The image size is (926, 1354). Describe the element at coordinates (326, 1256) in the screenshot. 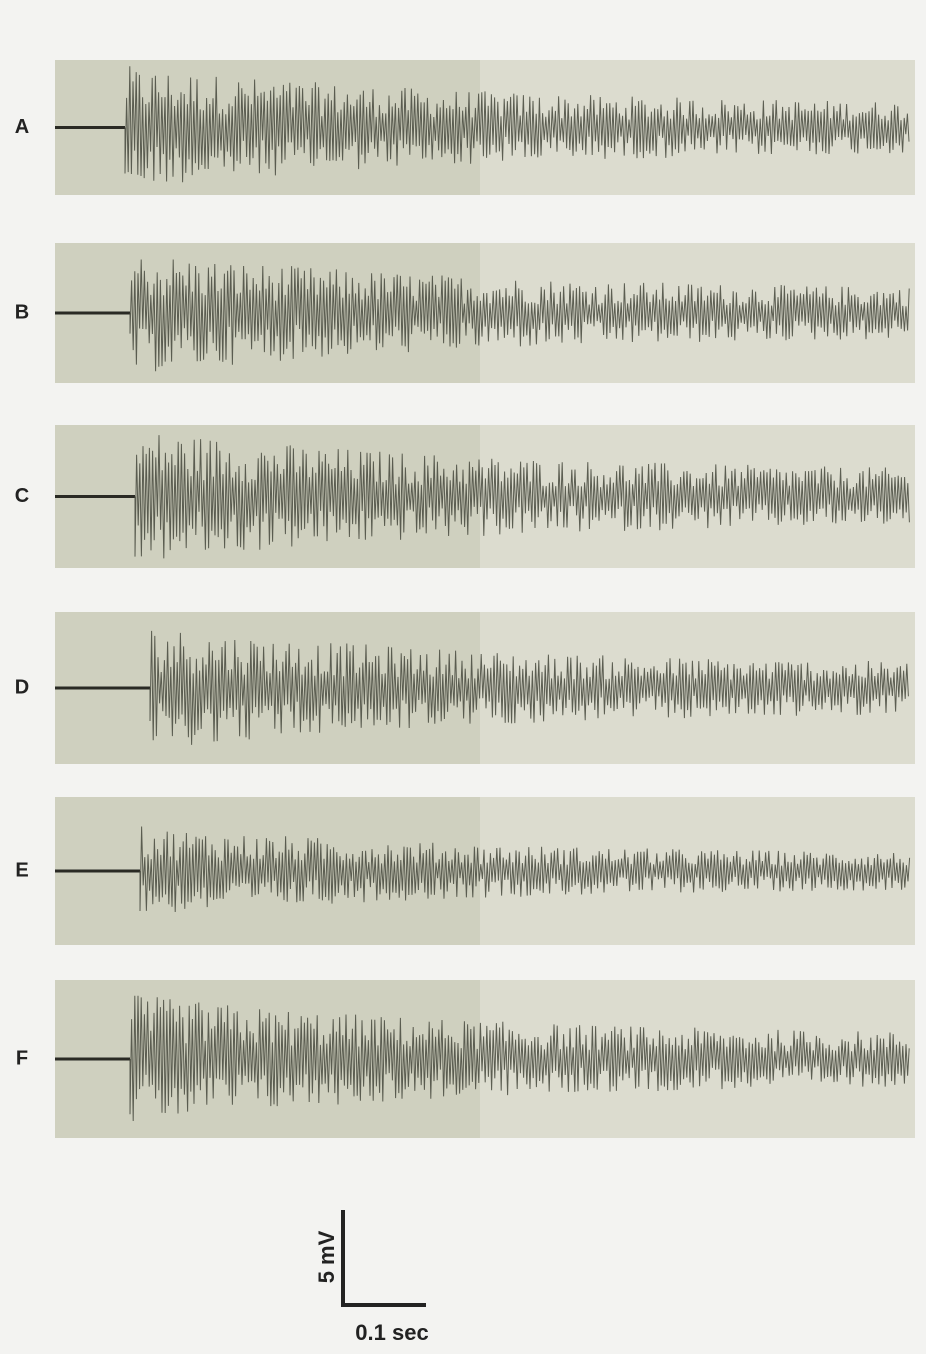

I see `scale-voltage: 5 mV` at that location.